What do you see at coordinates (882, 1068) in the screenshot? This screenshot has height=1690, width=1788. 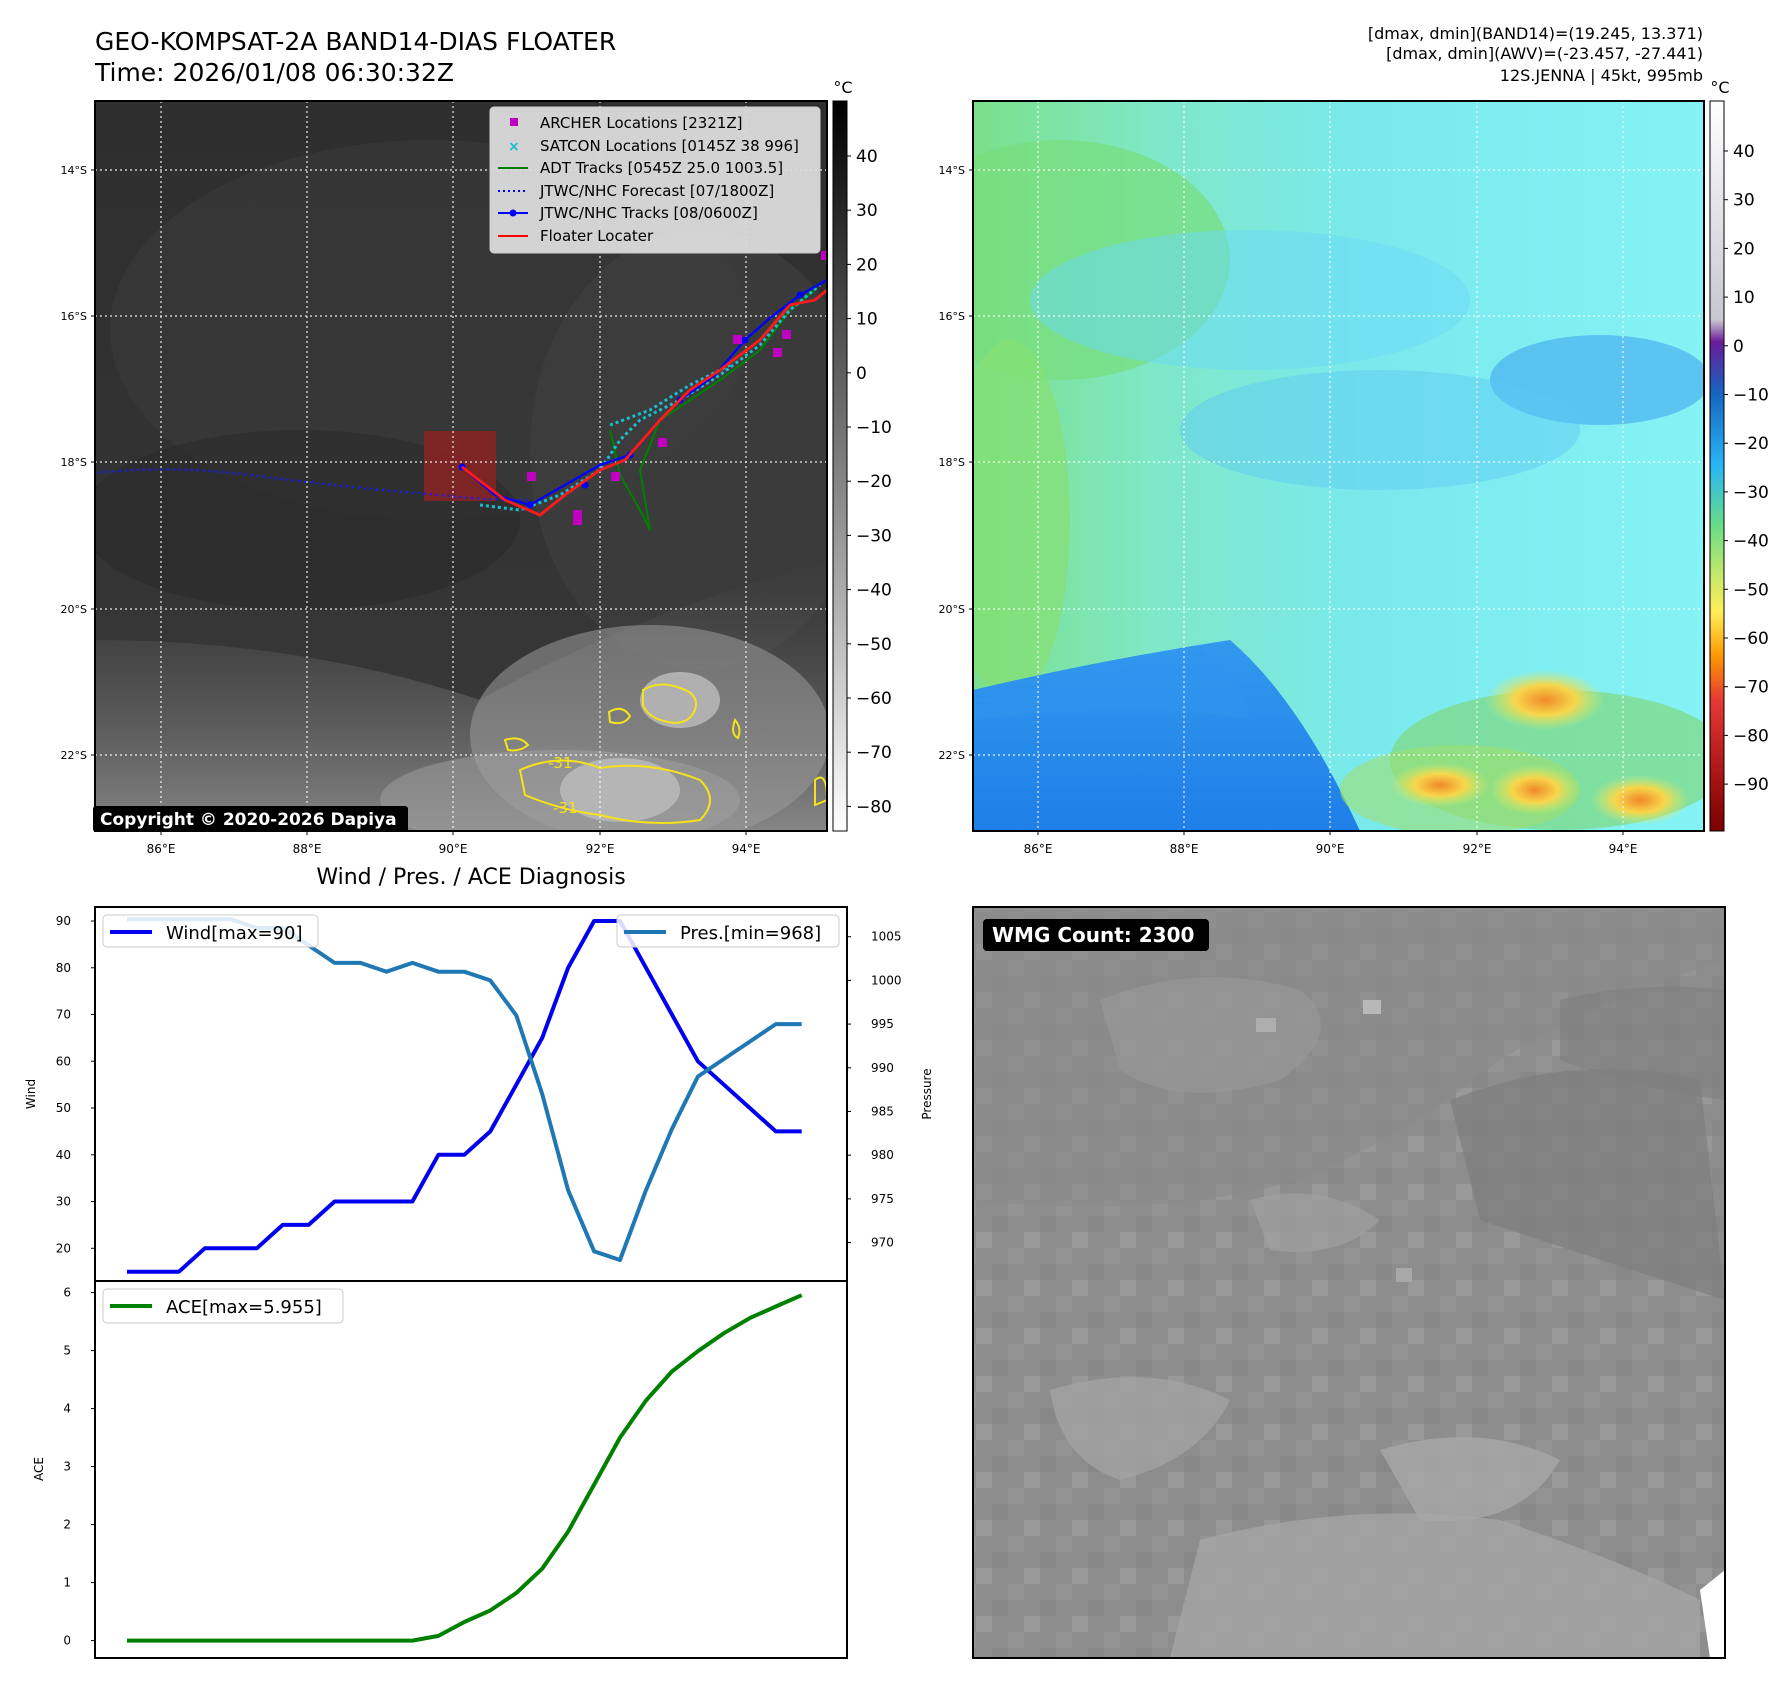 I see `axis-tick-label: 990` at bounding box center [882, 1068].